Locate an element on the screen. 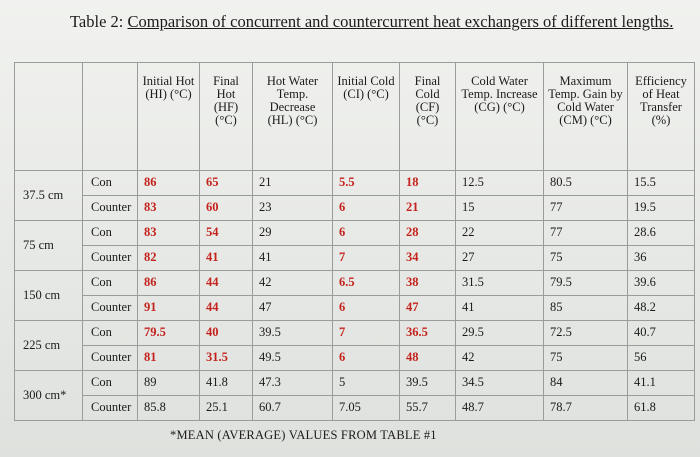 The height and width of the screenshot is (457, 700). value-cell: 36 is located at coordinates (661, 258).